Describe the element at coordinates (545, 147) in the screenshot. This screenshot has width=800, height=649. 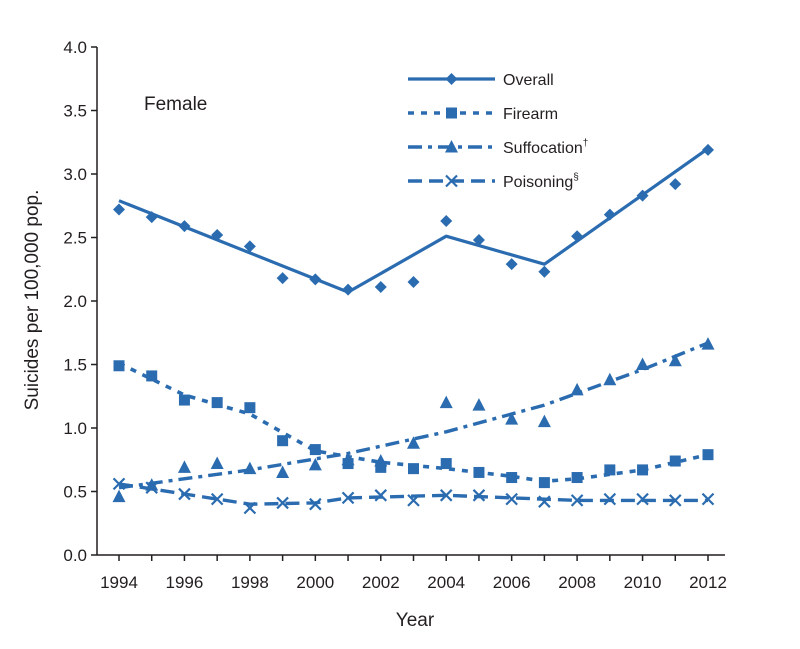
I see `legend-label-suffocation: Suffocation†` at that location.